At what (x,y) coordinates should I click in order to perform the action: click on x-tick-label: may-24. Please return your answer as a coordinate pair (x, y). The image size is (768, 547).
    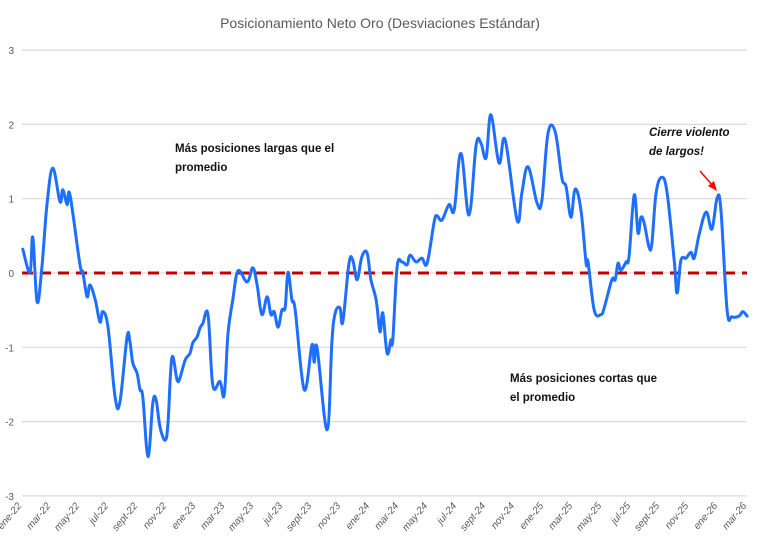
    Looking at the image, I should click on (415, 517).